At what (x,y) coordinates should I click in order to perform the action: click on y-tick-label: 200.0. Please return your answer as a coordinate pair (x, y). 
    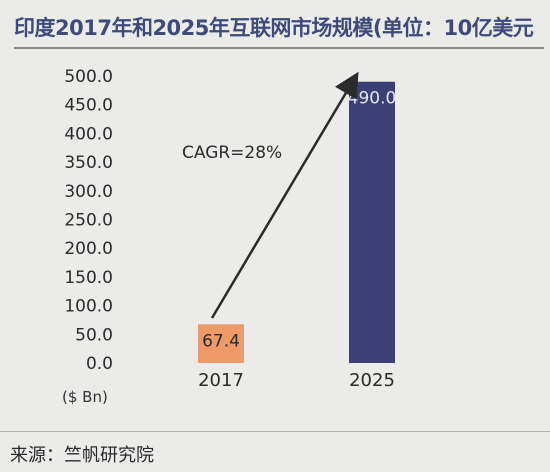
    Looking at the image, I should click on (88, 249).